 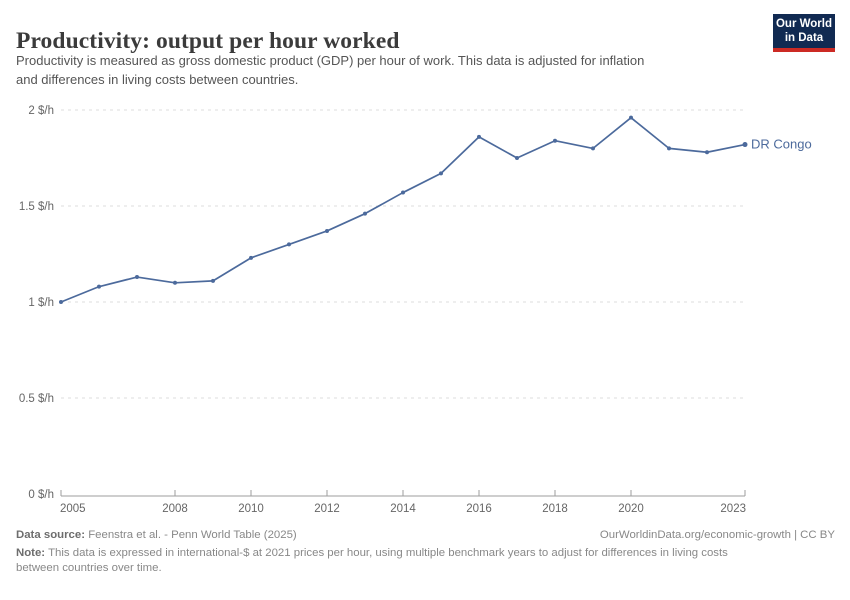 I want to click on x-axis-tick-label: 2020, so click(x=631, y=509).